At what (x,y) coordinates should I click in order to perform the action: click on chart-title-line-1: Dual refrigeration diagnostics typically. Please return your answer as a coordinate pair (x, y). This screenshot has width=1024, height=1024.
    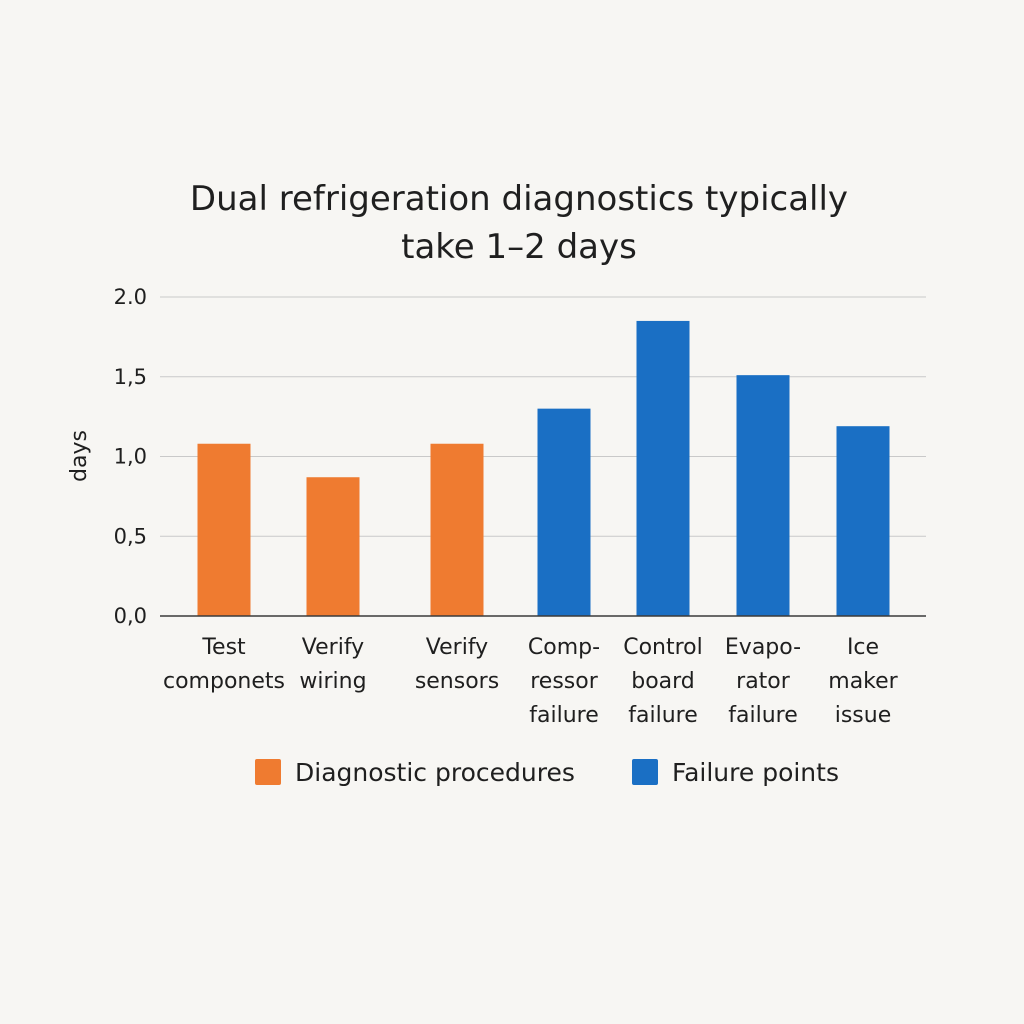
    Looking at the image, I should click on (519, 199).